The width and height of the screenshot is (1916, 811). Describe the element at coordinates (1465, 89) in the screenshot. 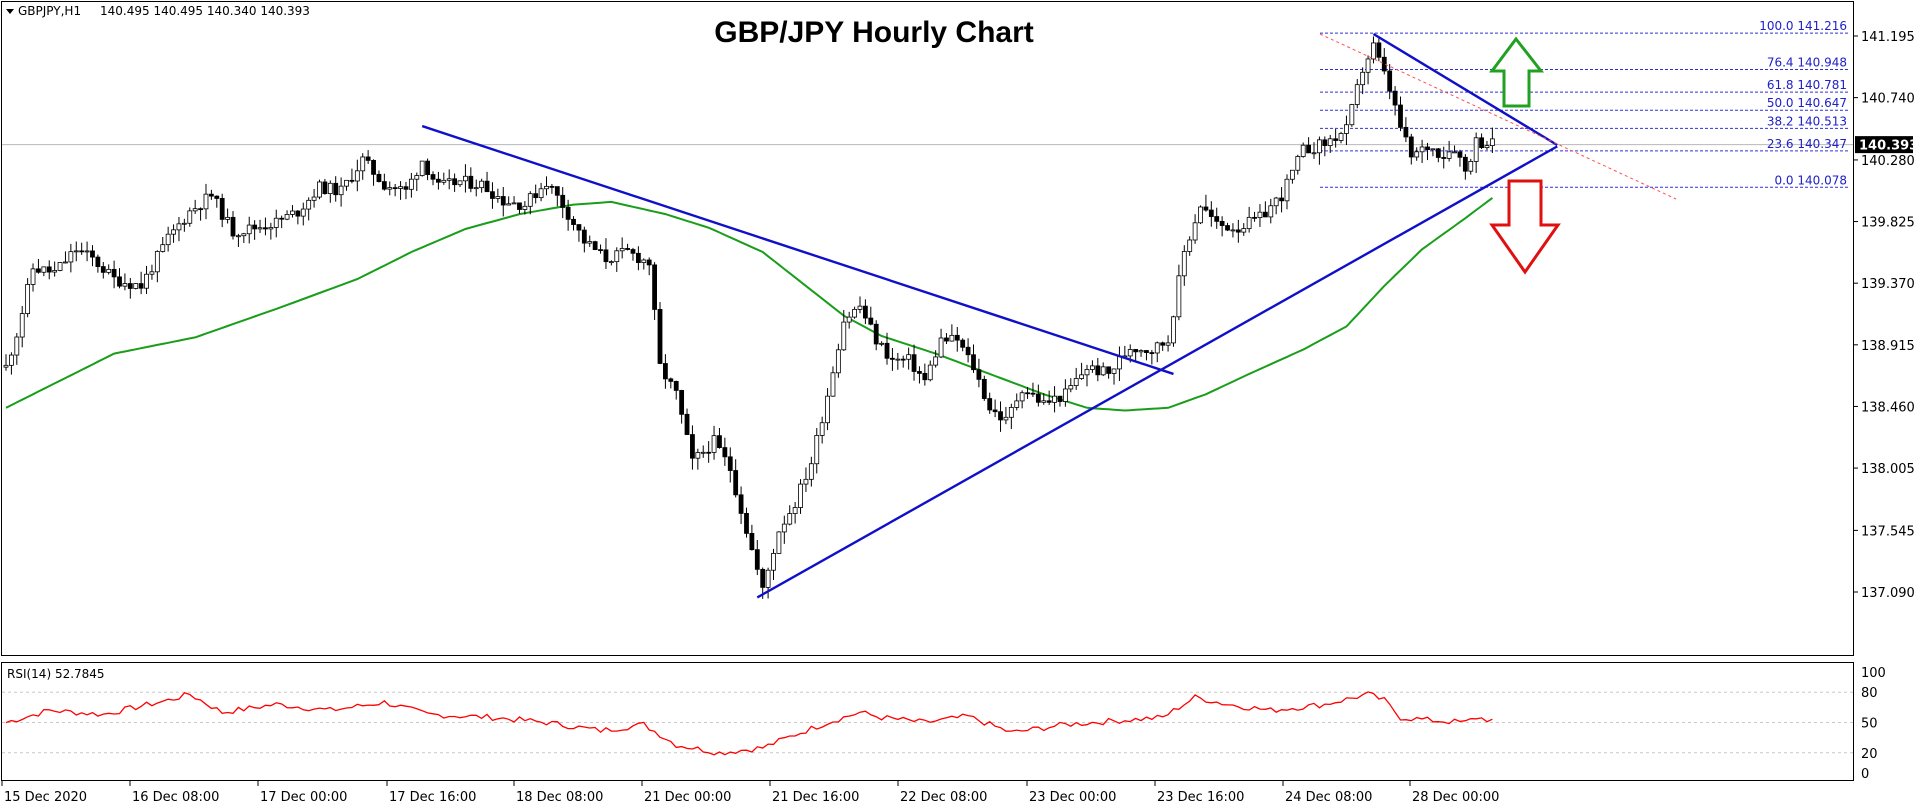

I see `trendline-descending-recent` at that location.